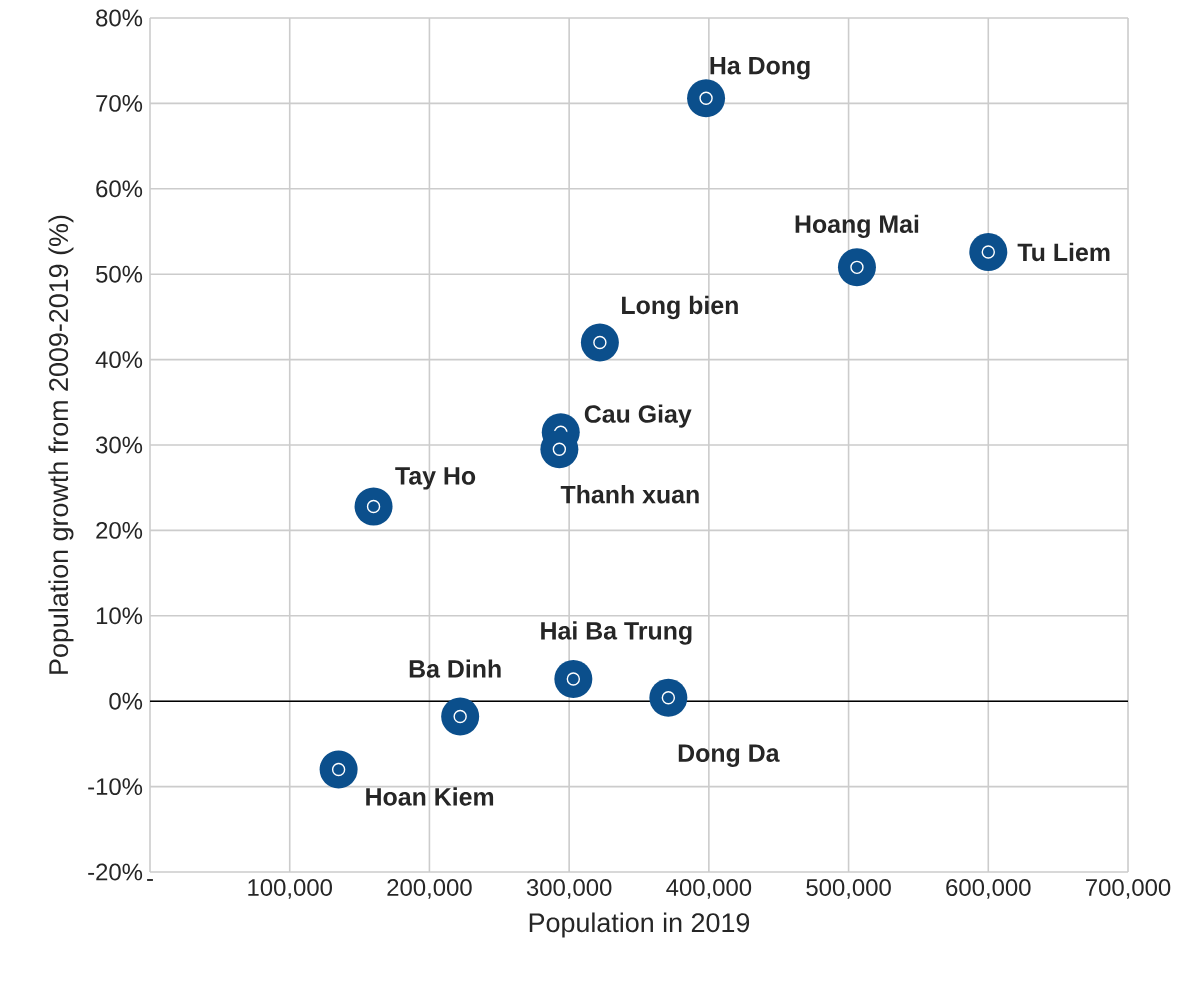 This screenshot has height=981, width=1186. I want to click on x-tick-label: 300,000, so click(569, 889).